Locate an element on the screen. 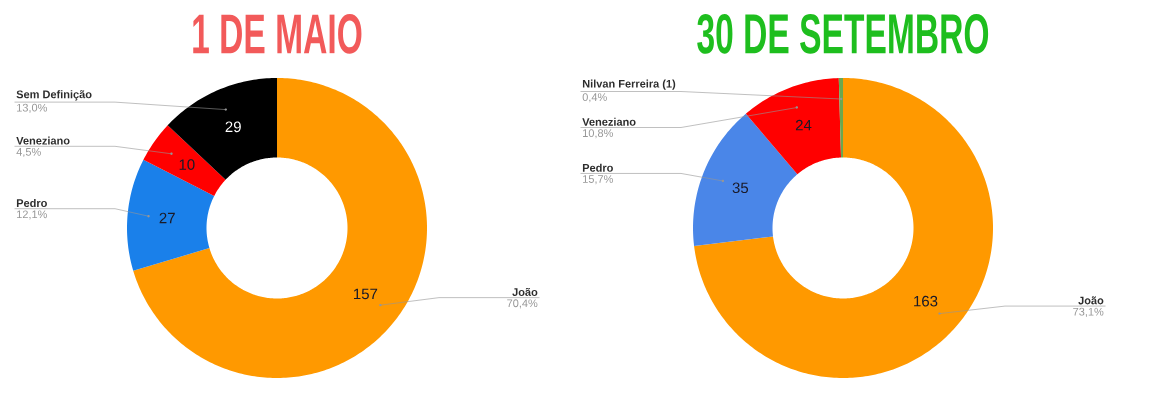  data-label: 10 is located at coordinates (187, 164).